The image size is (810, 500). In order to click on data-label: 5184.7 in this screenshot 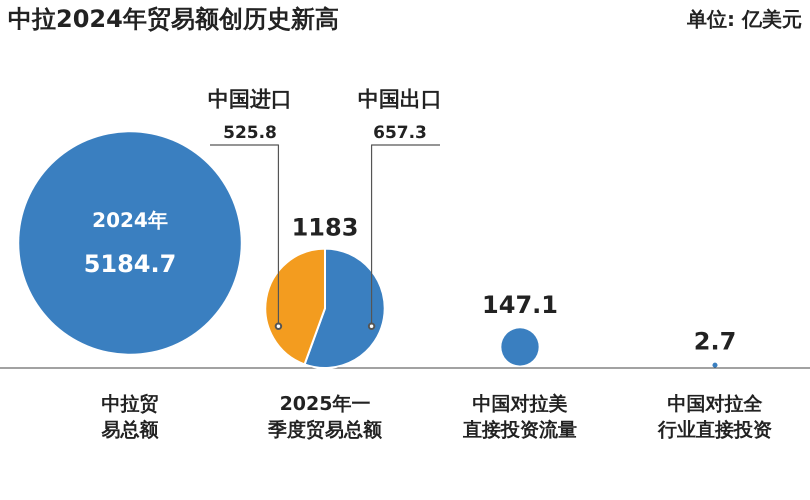, I will do `click(130, 264)`.